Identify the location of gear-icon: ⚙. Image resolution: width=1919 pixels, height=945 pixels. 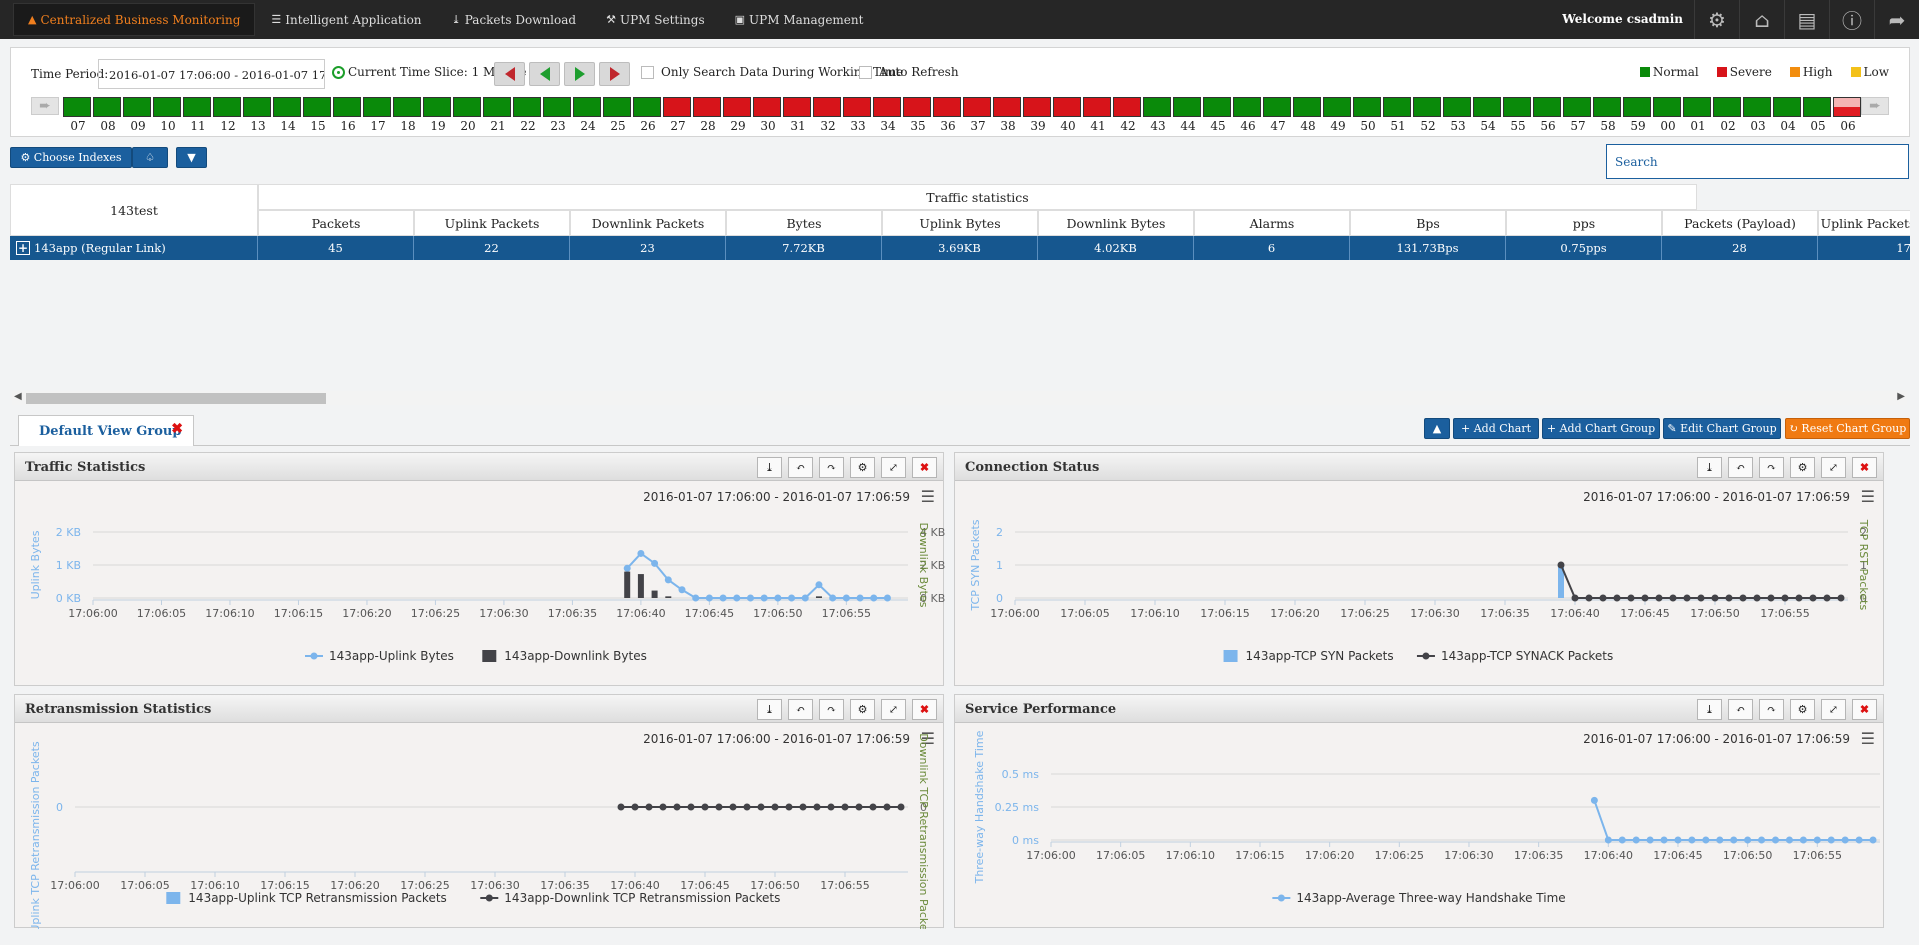
(1716, 19).